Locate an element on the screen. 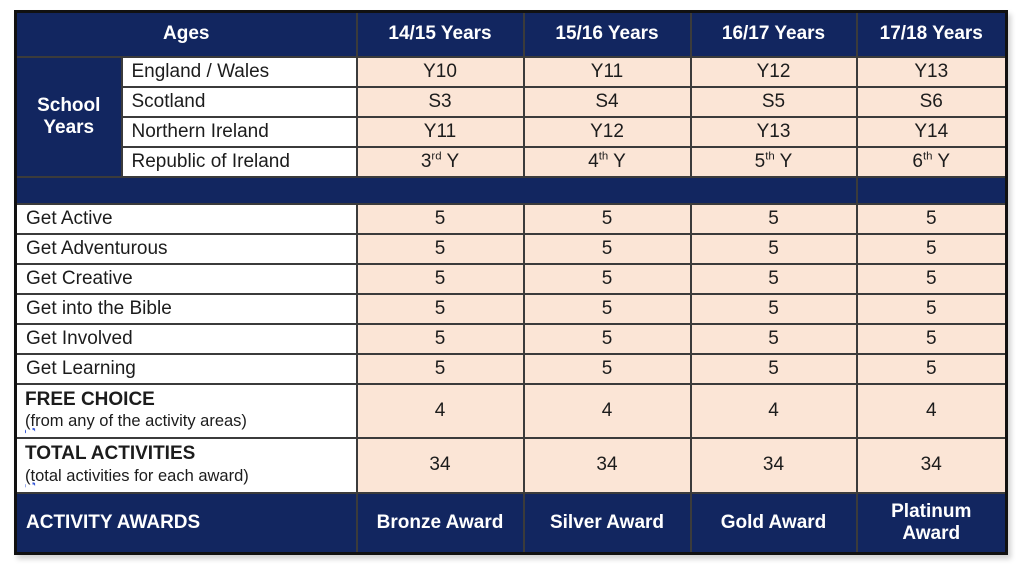  separator-row is located at coordinates (511, 190).